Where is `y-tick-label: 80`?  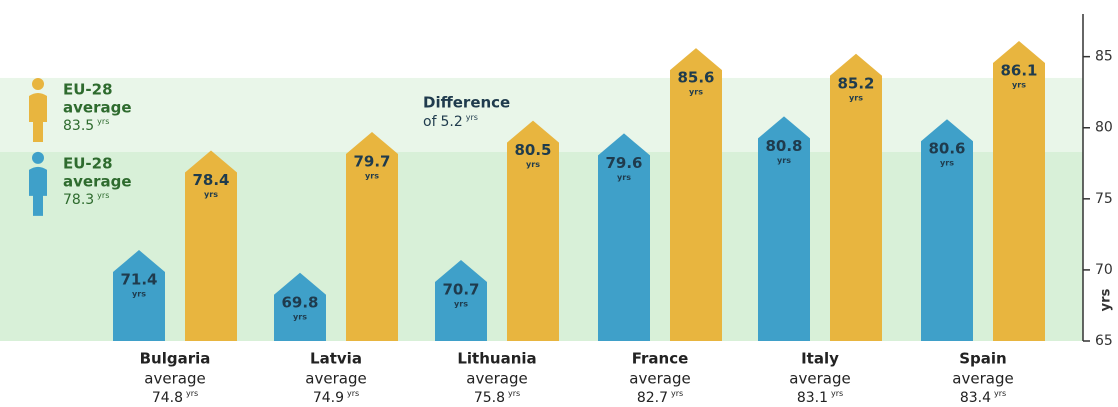
y-tick-label: 80 is located at coordinates (1104, 128).